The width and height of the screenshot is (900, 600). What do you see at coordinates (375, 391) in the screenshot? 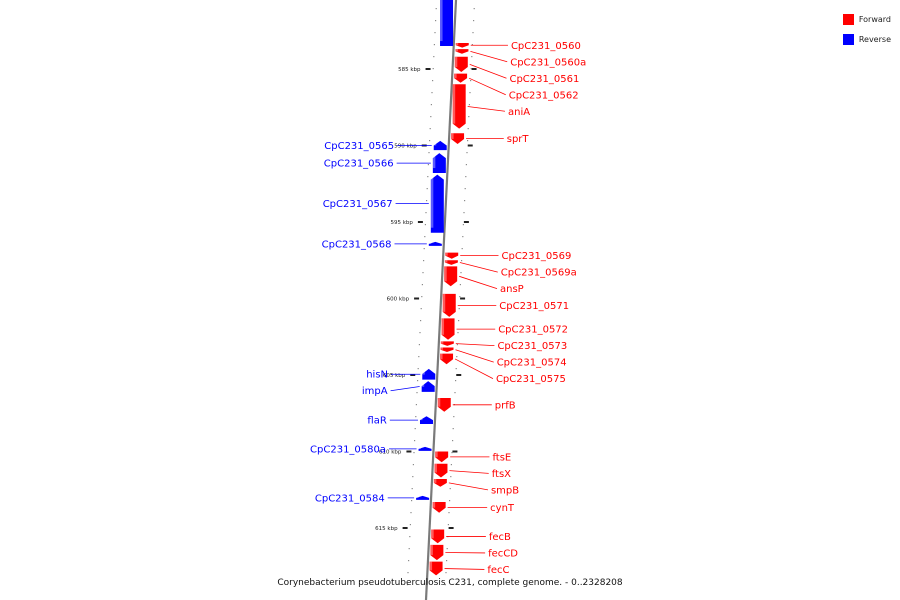
I see `gene-label-impa: impA` at bounding box center [375, 391].